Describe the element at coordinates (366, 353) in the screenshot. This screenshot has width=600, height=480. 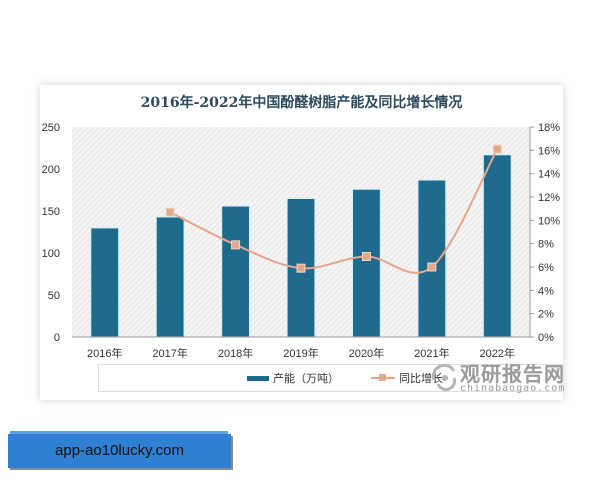
I see `x-tick-label: 2020年` at that location.